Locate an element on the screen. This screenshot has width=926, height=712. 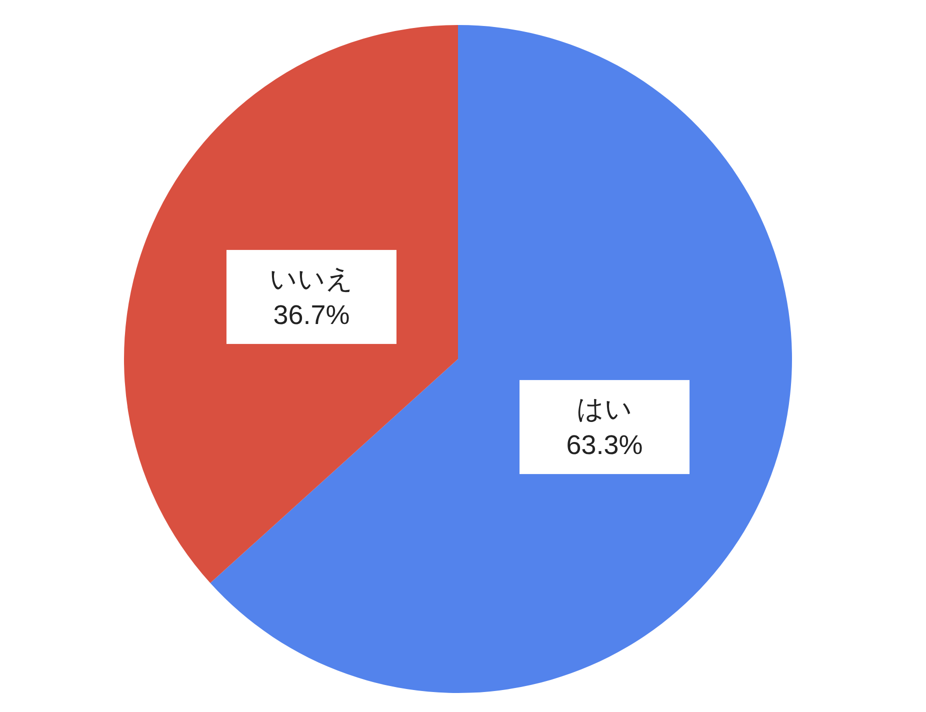
data-label: 36.7% is located at coordinates (311, 315).